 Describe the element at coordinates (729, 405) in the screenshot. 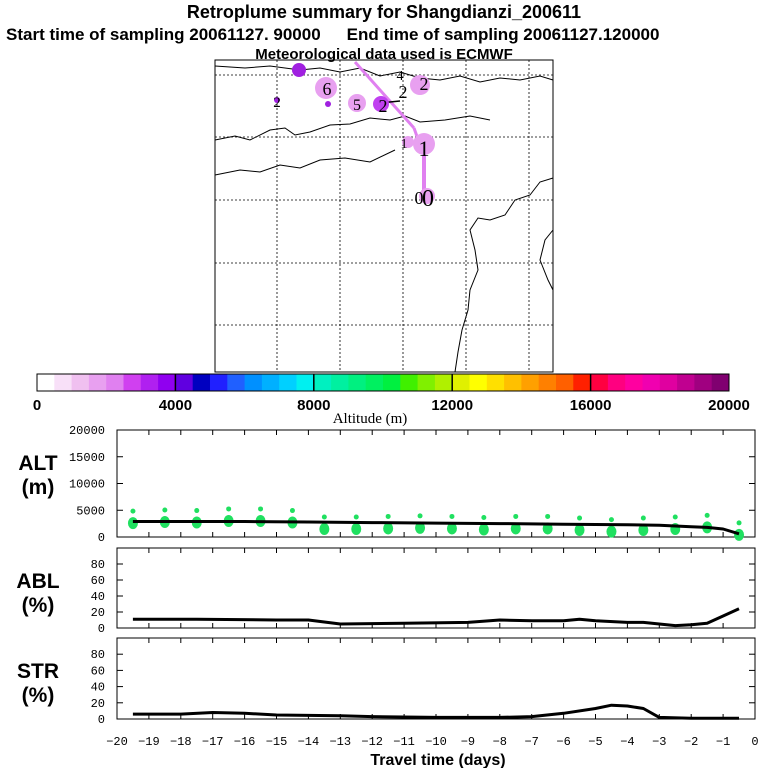

I see `colorbar-tick-label: 20000` at that location.